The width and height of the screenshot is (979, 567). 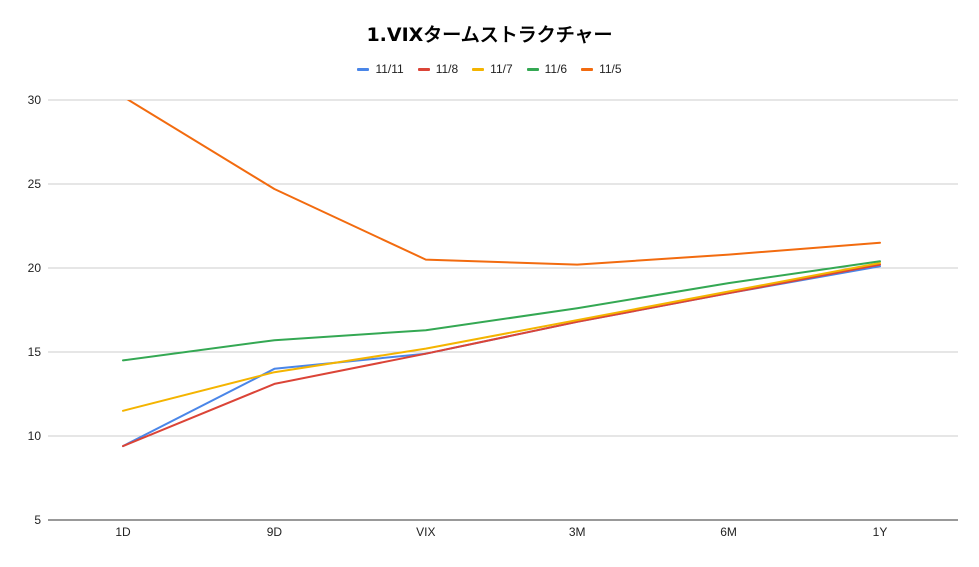 I want to click on legend-item: 11/11, so click(x=380, y=69).